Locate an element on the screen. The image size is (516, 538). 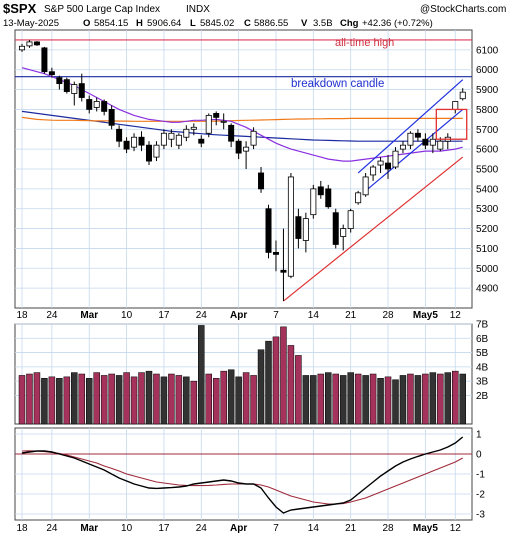
support-trendline is located at coordinates (373, 229).